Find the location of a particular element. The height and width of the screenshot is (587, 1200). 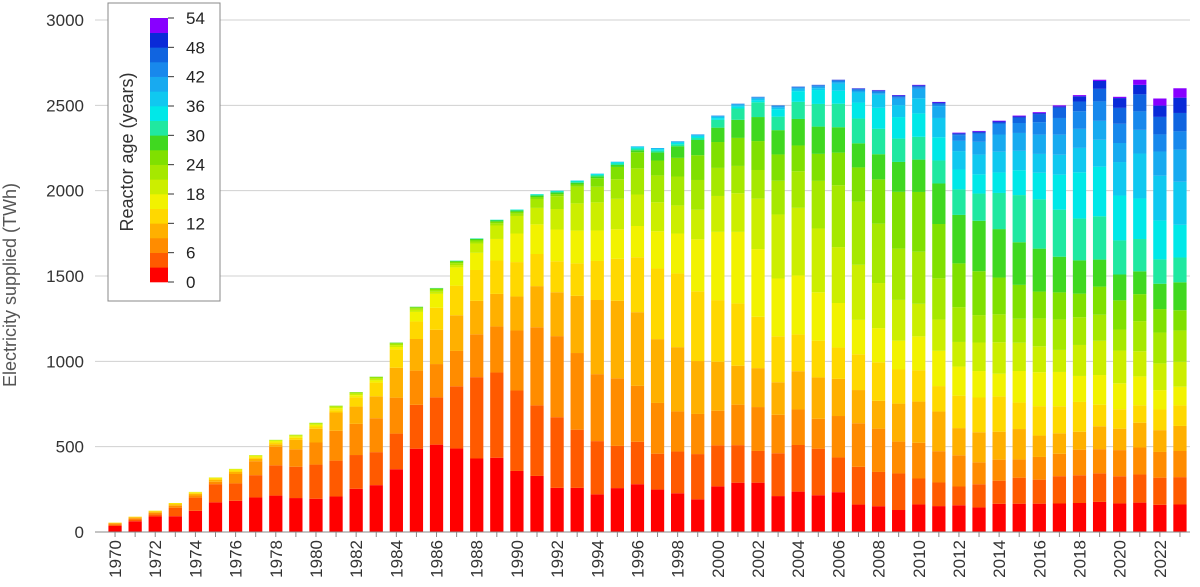

bar-2020 is located at coordinates (1120, 314).